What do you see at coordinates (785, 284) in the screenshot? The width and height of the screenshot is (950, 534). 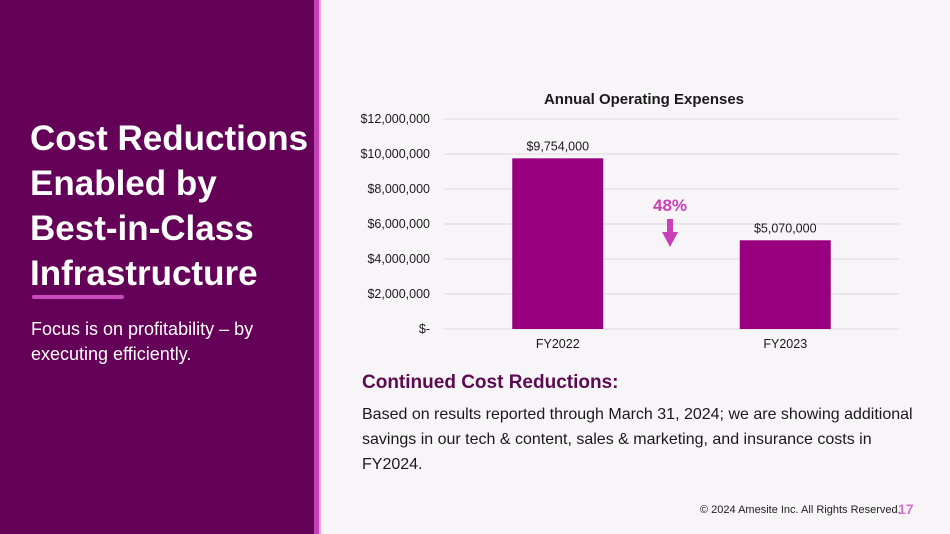 I see `bar-fy2023` at bounding box center [785, 284].